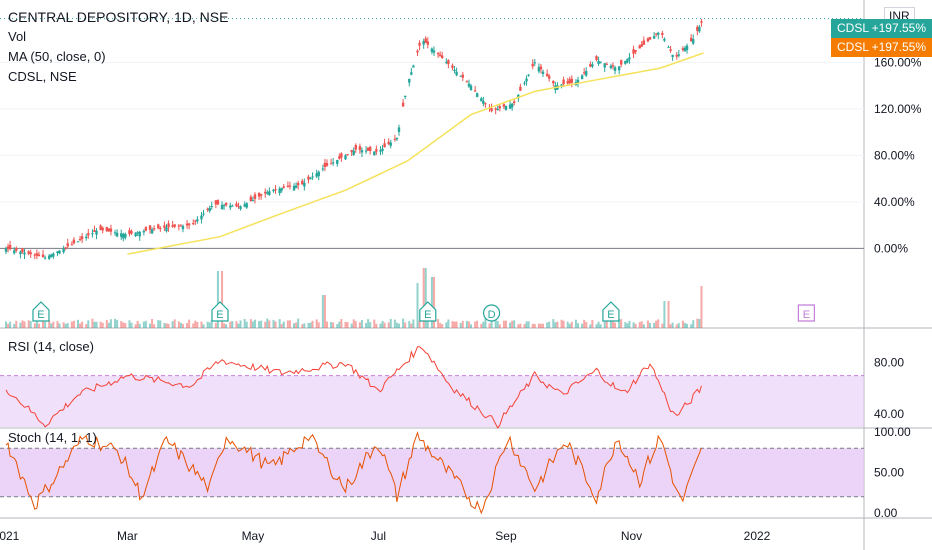 The height and width of the screenshot is (550, 932). I want to click on time-tick-label: Sep, so click(506, 536).